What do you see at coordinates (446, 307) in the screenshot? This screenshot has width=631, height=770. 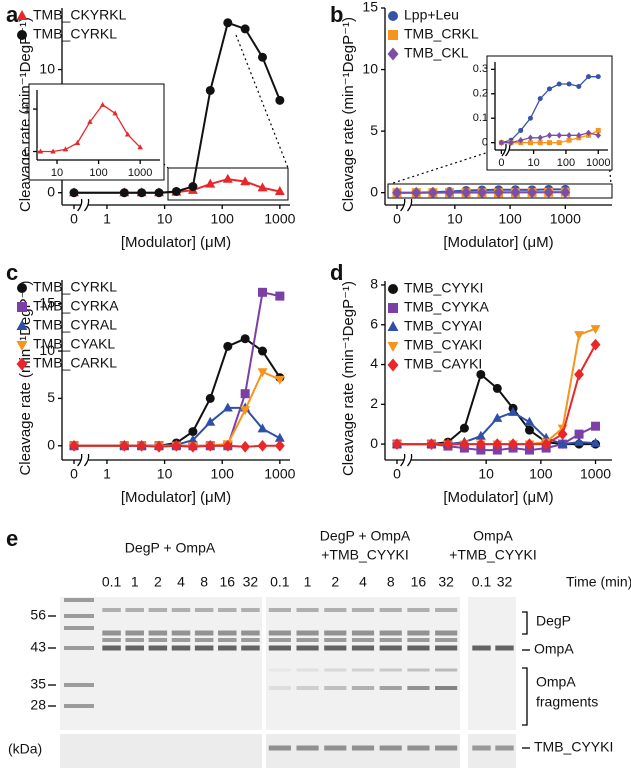 I see `legend-label: TMB_CYYKA` at bounding box center [446, 307].